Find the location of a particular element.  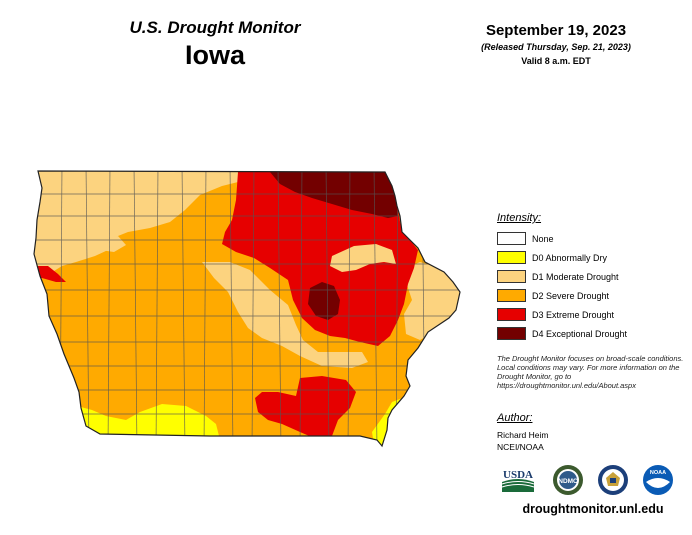

author-name: Richard Heim is located at coordinates (523, 435).